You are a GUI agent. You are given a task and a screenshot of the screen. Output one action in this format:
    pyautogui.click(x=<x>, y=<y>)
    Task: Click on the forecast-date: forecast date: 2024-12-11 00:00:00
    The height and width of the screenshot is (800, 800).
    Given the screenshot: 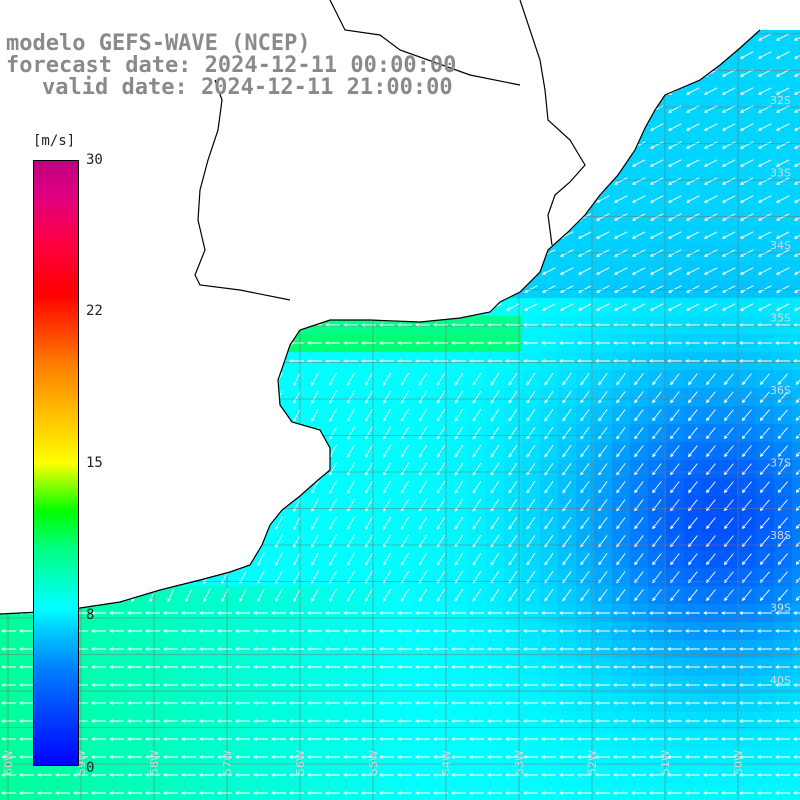 What is the action you would take?
    pyautogui.click(x=231, y=65)
    